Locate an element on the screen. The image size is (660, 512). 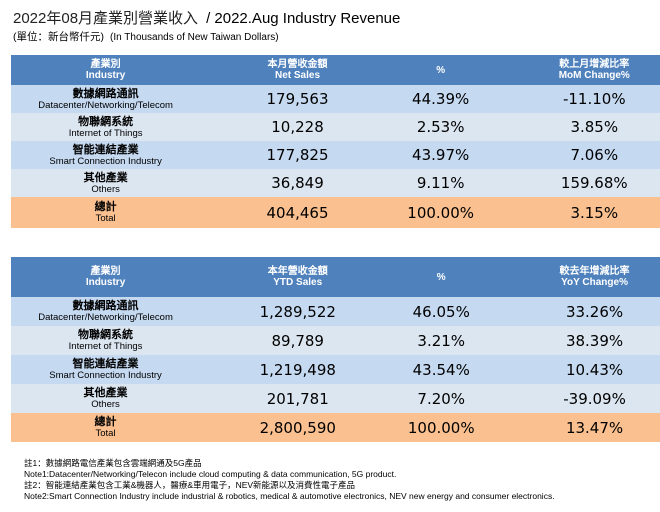
sales-cell: 1,289,522 is located at coordinates (298, 311).